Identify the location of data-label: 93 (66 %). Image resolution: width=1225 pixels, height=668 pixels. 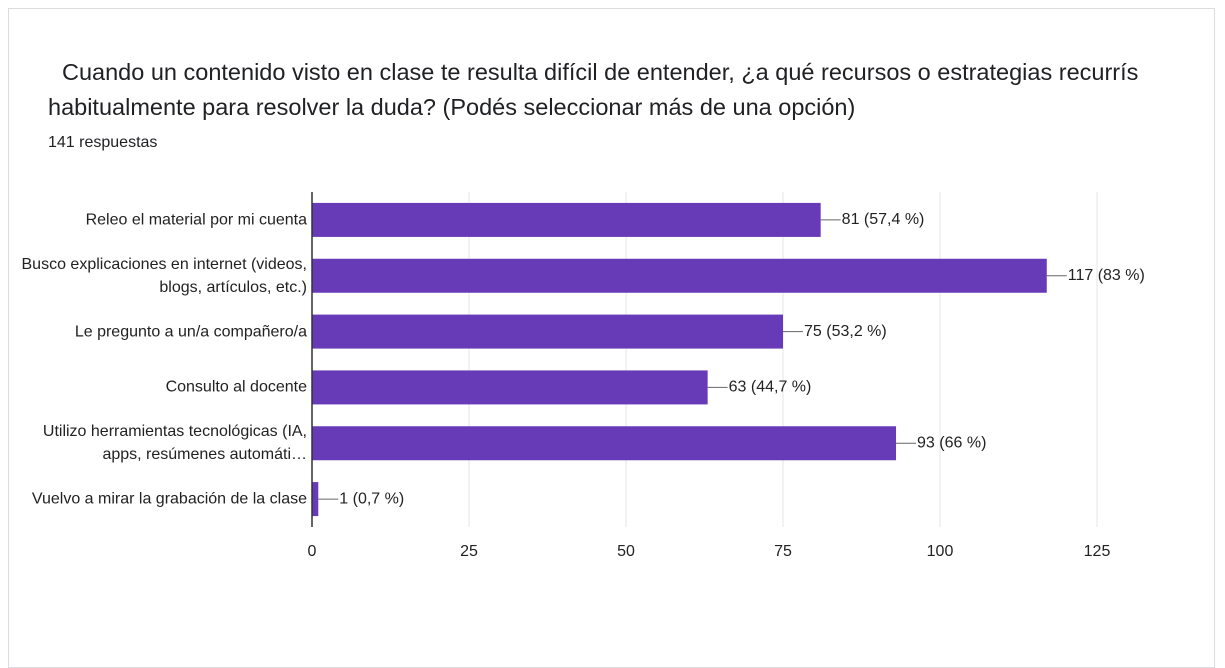
(951, 442).